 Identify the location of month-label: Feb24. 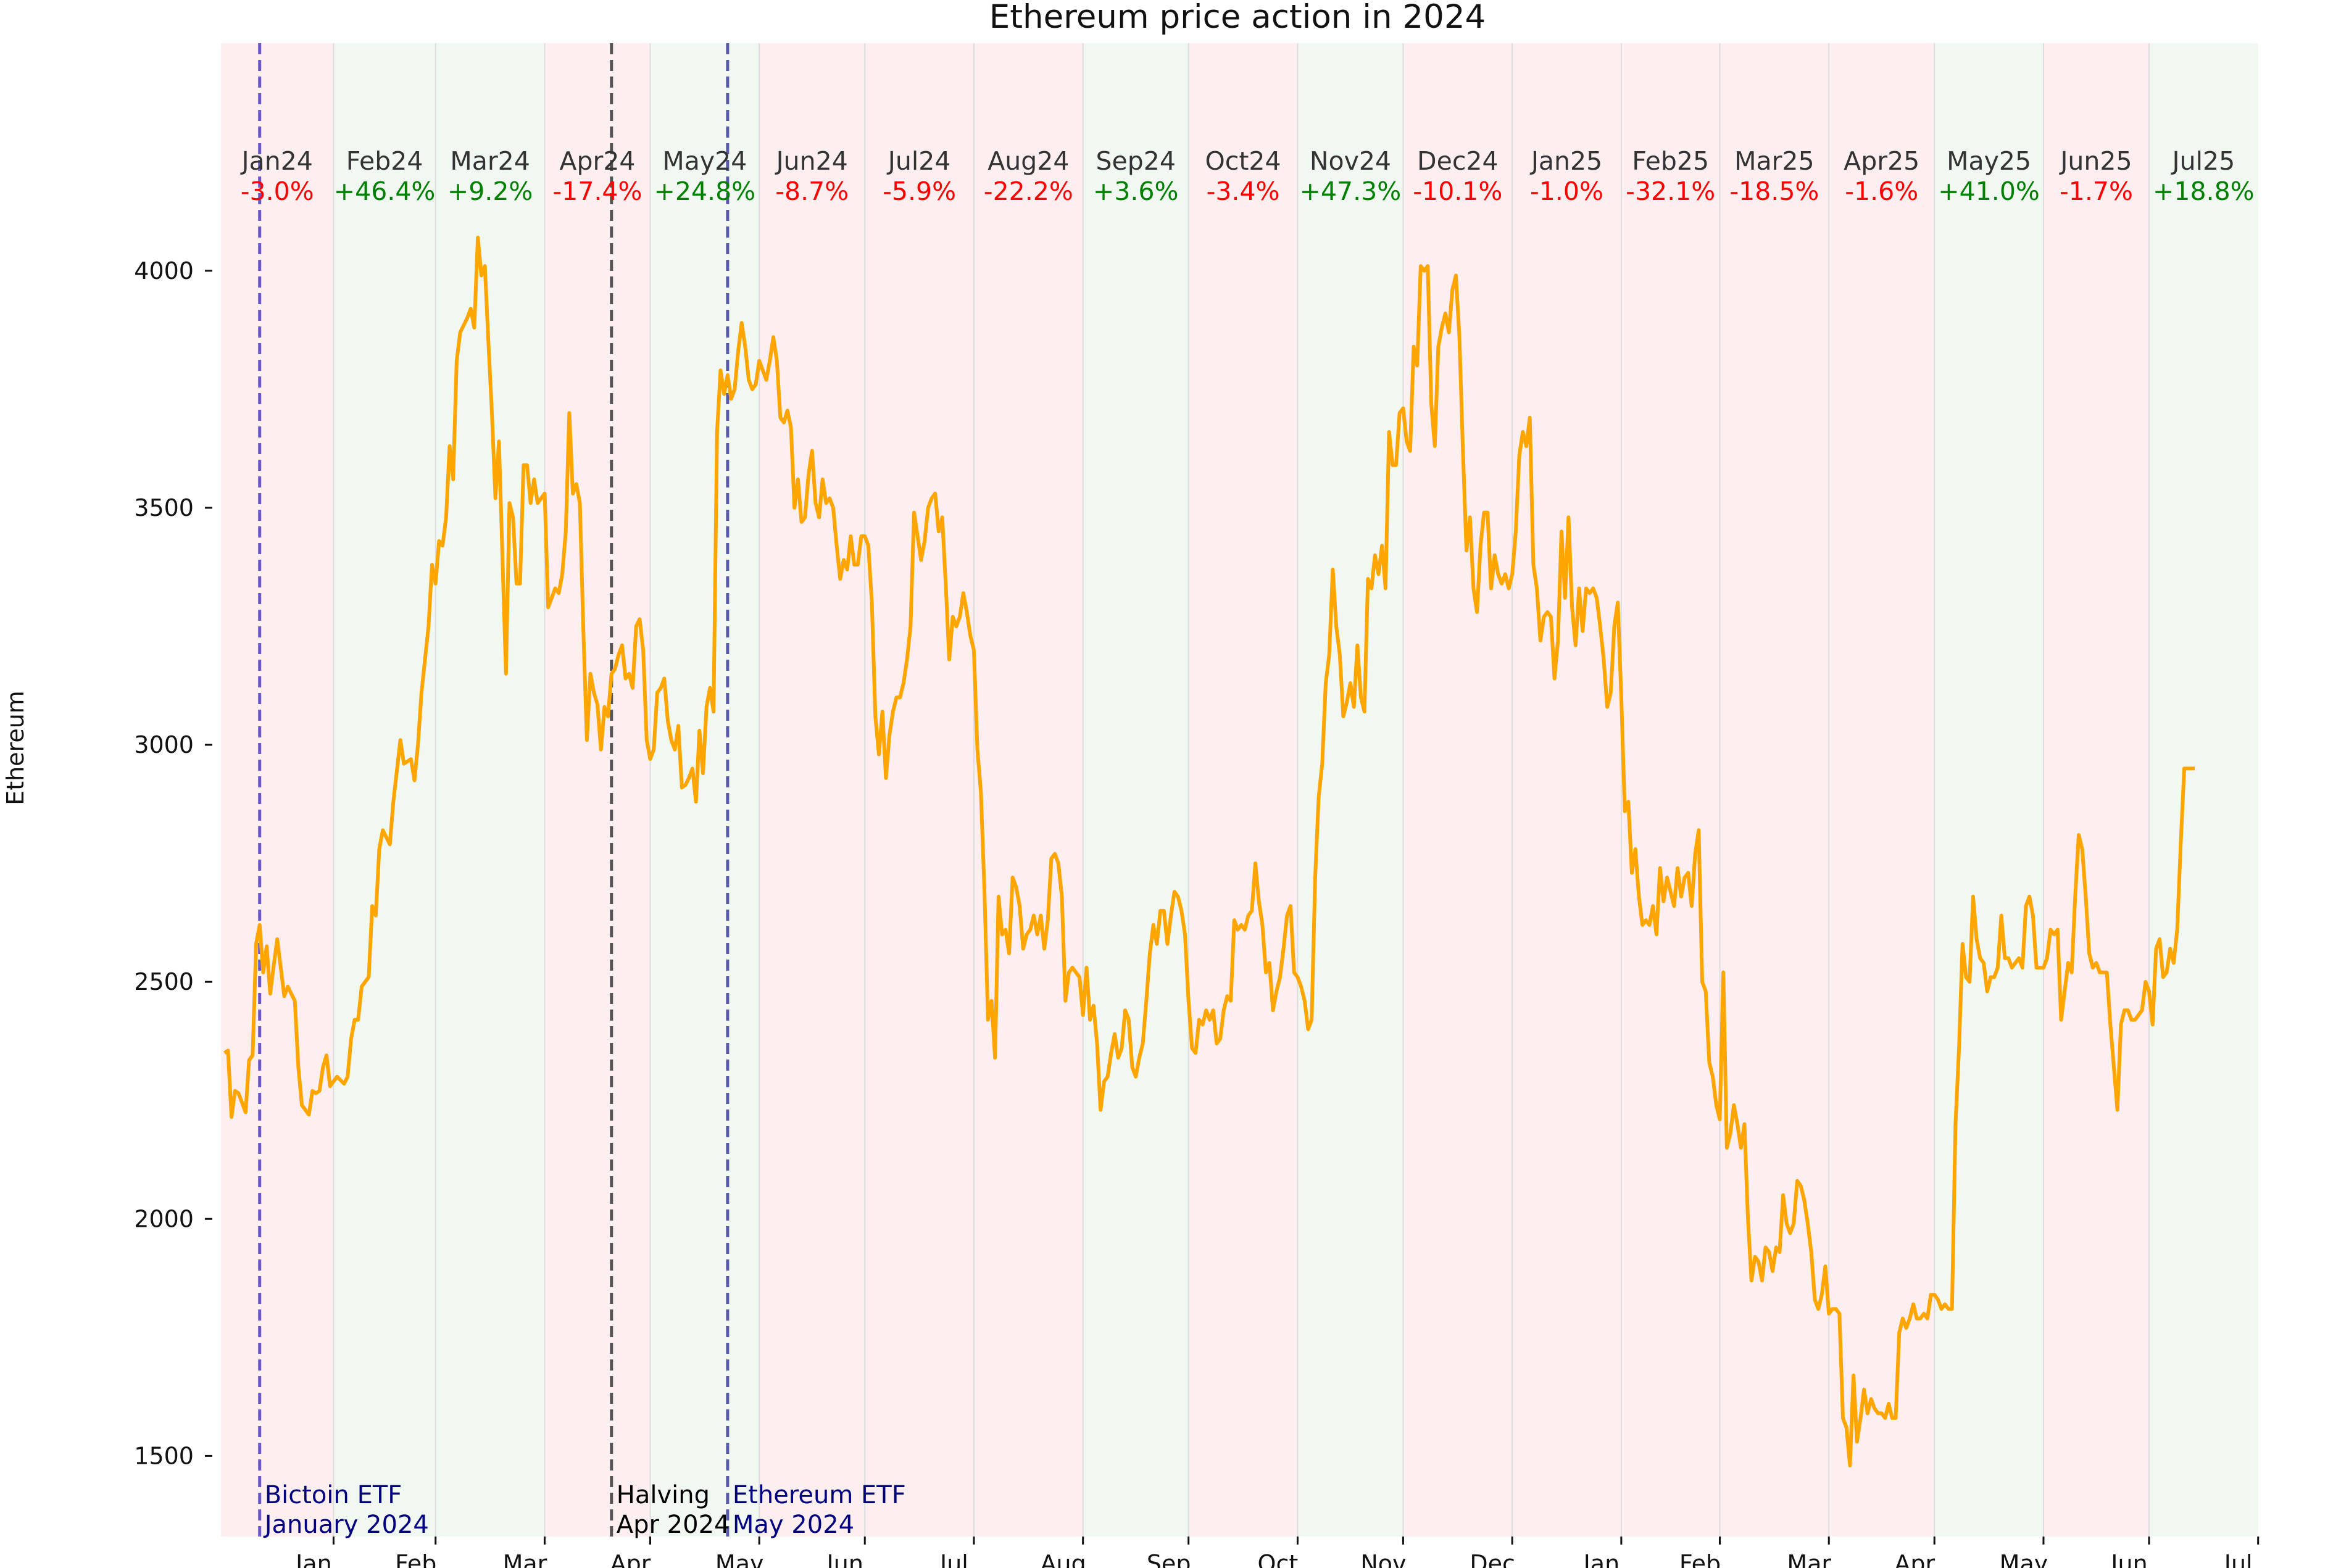
(385, 161).